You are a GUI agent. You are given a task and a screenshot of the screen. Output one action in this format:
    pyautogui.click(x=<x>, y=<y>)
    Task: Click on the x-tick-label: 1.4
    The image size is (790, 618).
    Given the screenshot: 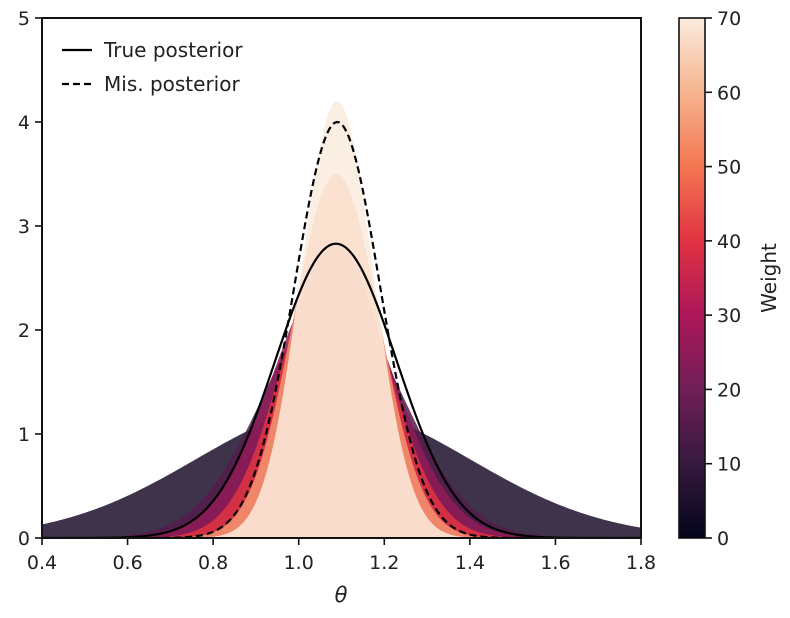 What is the action you would take?
    pyautogui.click(x=470, y=563)
    